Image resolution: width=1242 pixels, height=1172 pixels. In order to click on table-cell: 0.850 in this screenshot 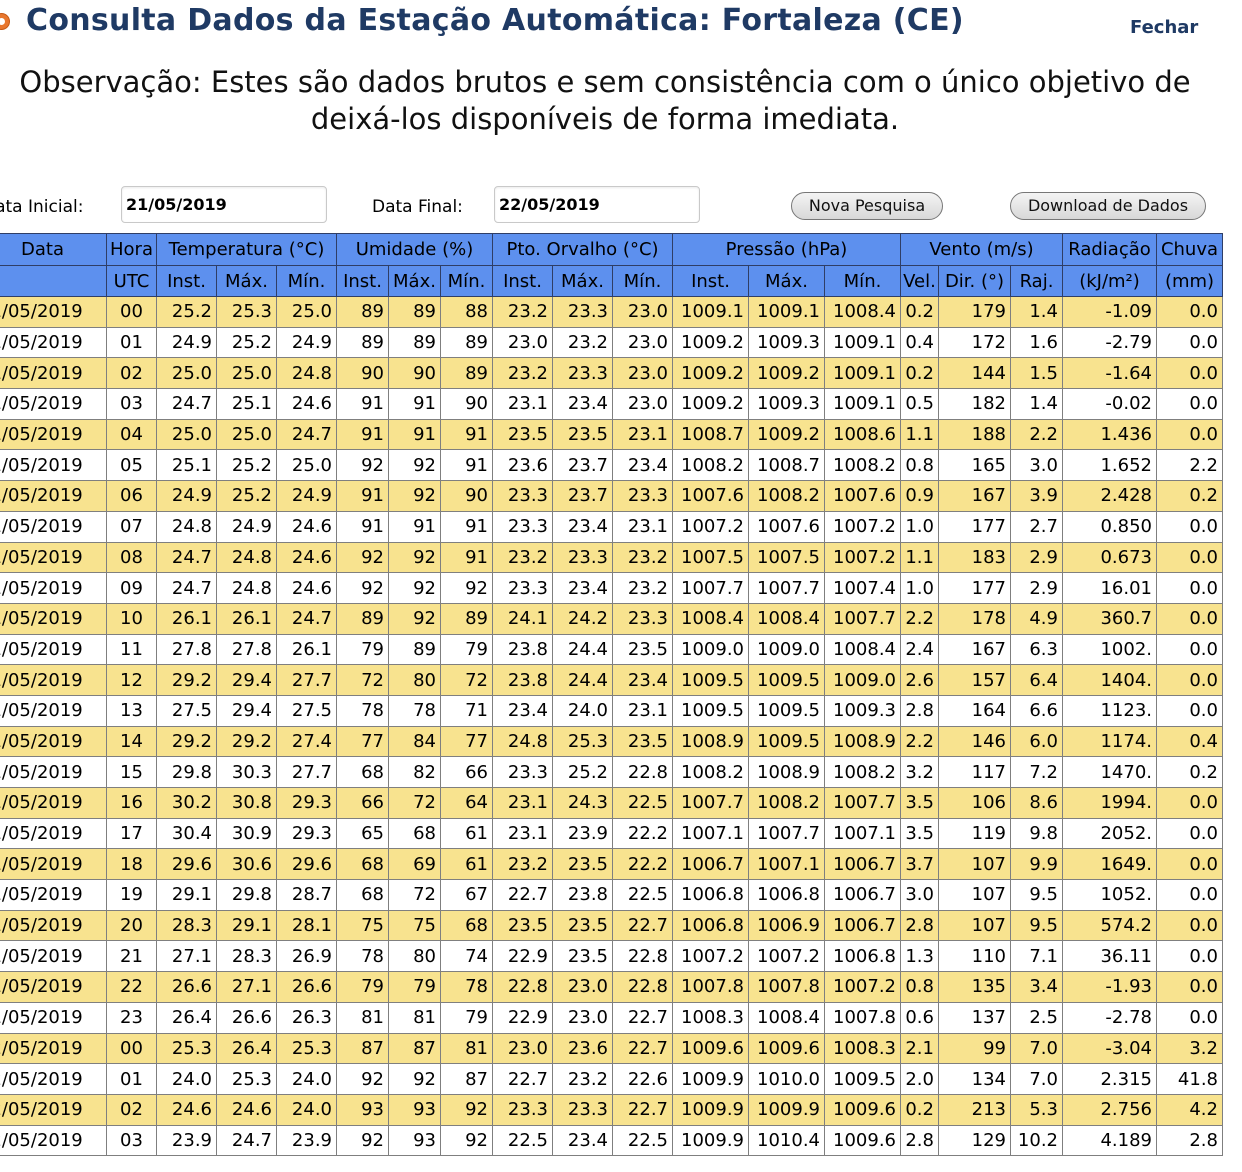, I will do `click(1109, 526)`.